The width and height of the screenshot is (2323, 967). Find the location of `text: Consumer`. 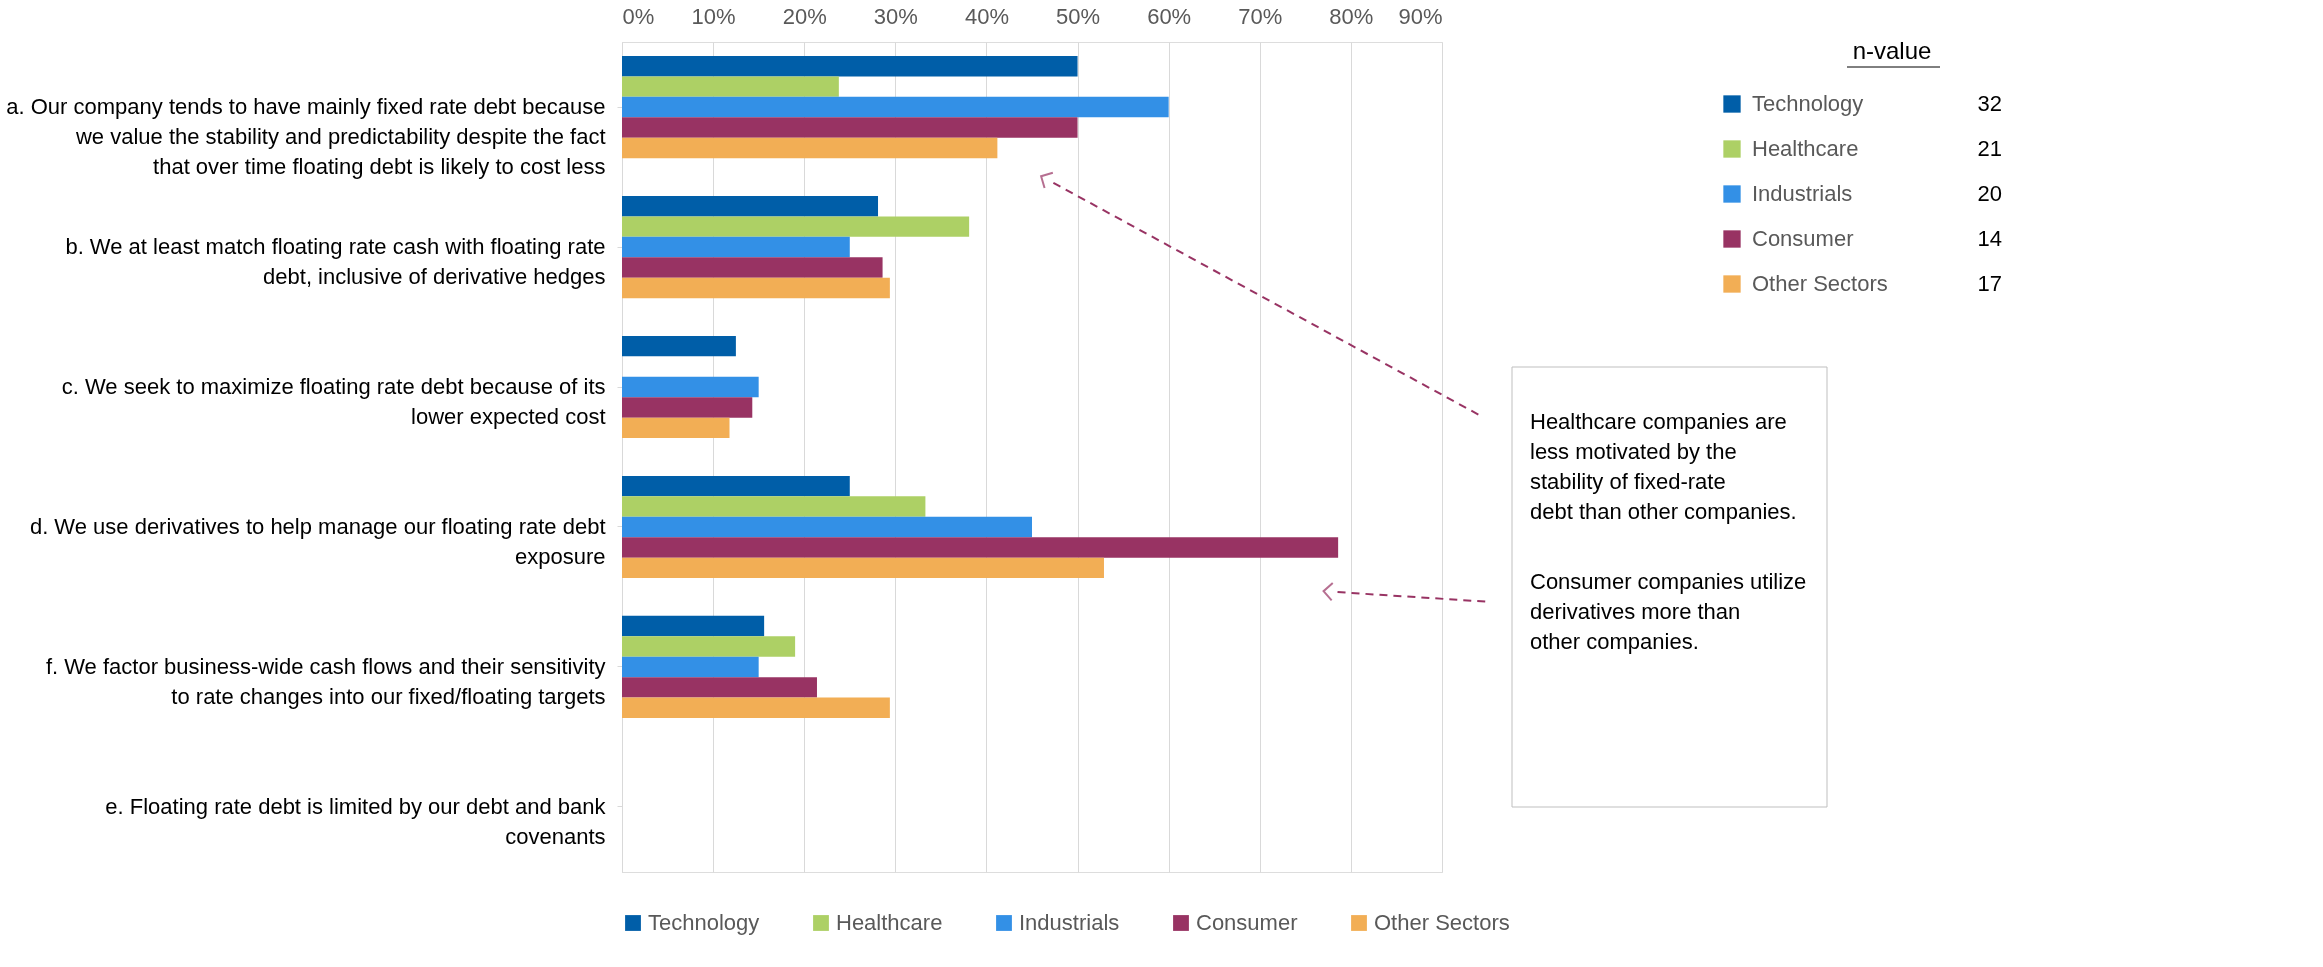

text: Consumer is located at coordinates (1803, 238).